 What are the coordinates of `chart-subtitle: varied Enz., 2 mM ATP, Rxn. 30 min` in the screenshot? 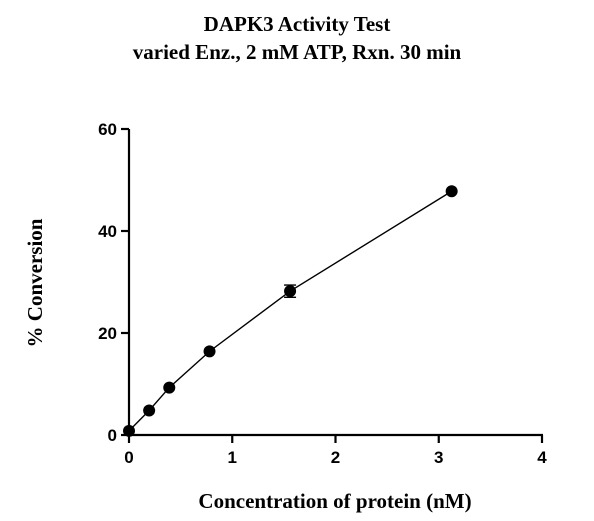 It's located at (297, 52).